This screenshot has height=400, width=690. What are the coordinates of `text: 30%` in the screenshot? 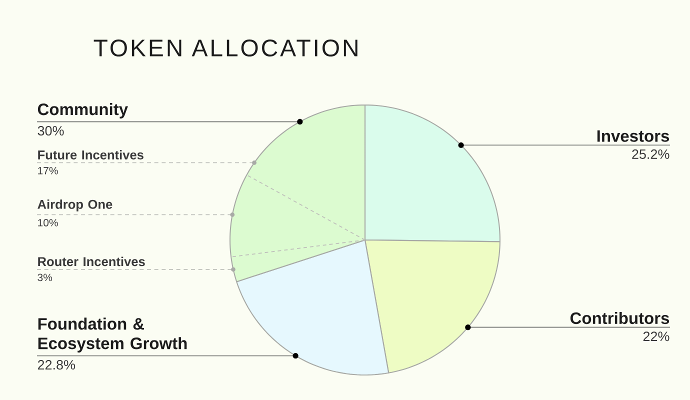 It's located at (51, 131).